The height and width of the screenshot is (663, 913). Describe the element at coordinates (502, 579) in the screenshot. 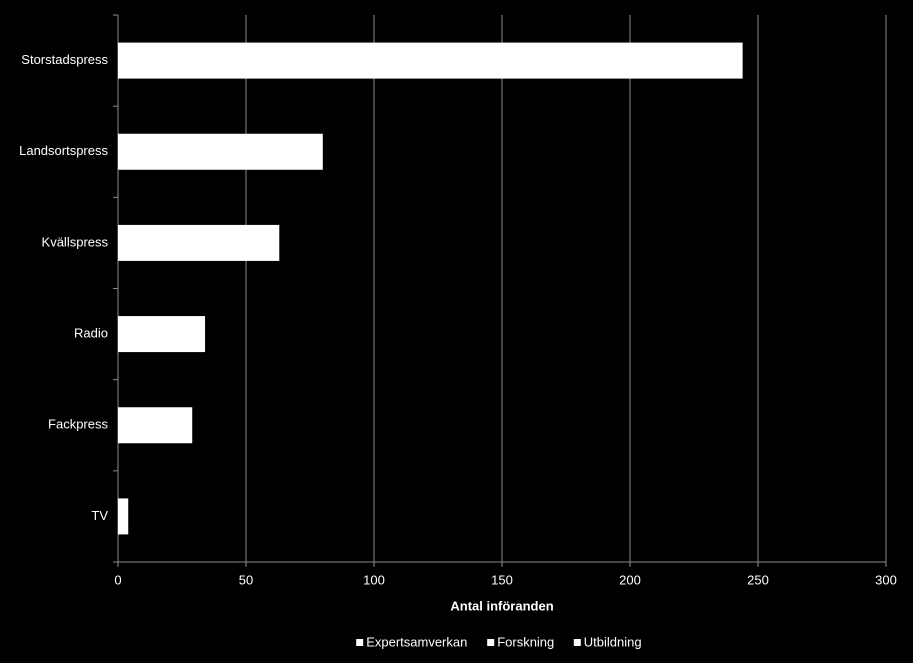

I see `x-tick-label: 150` at that location.